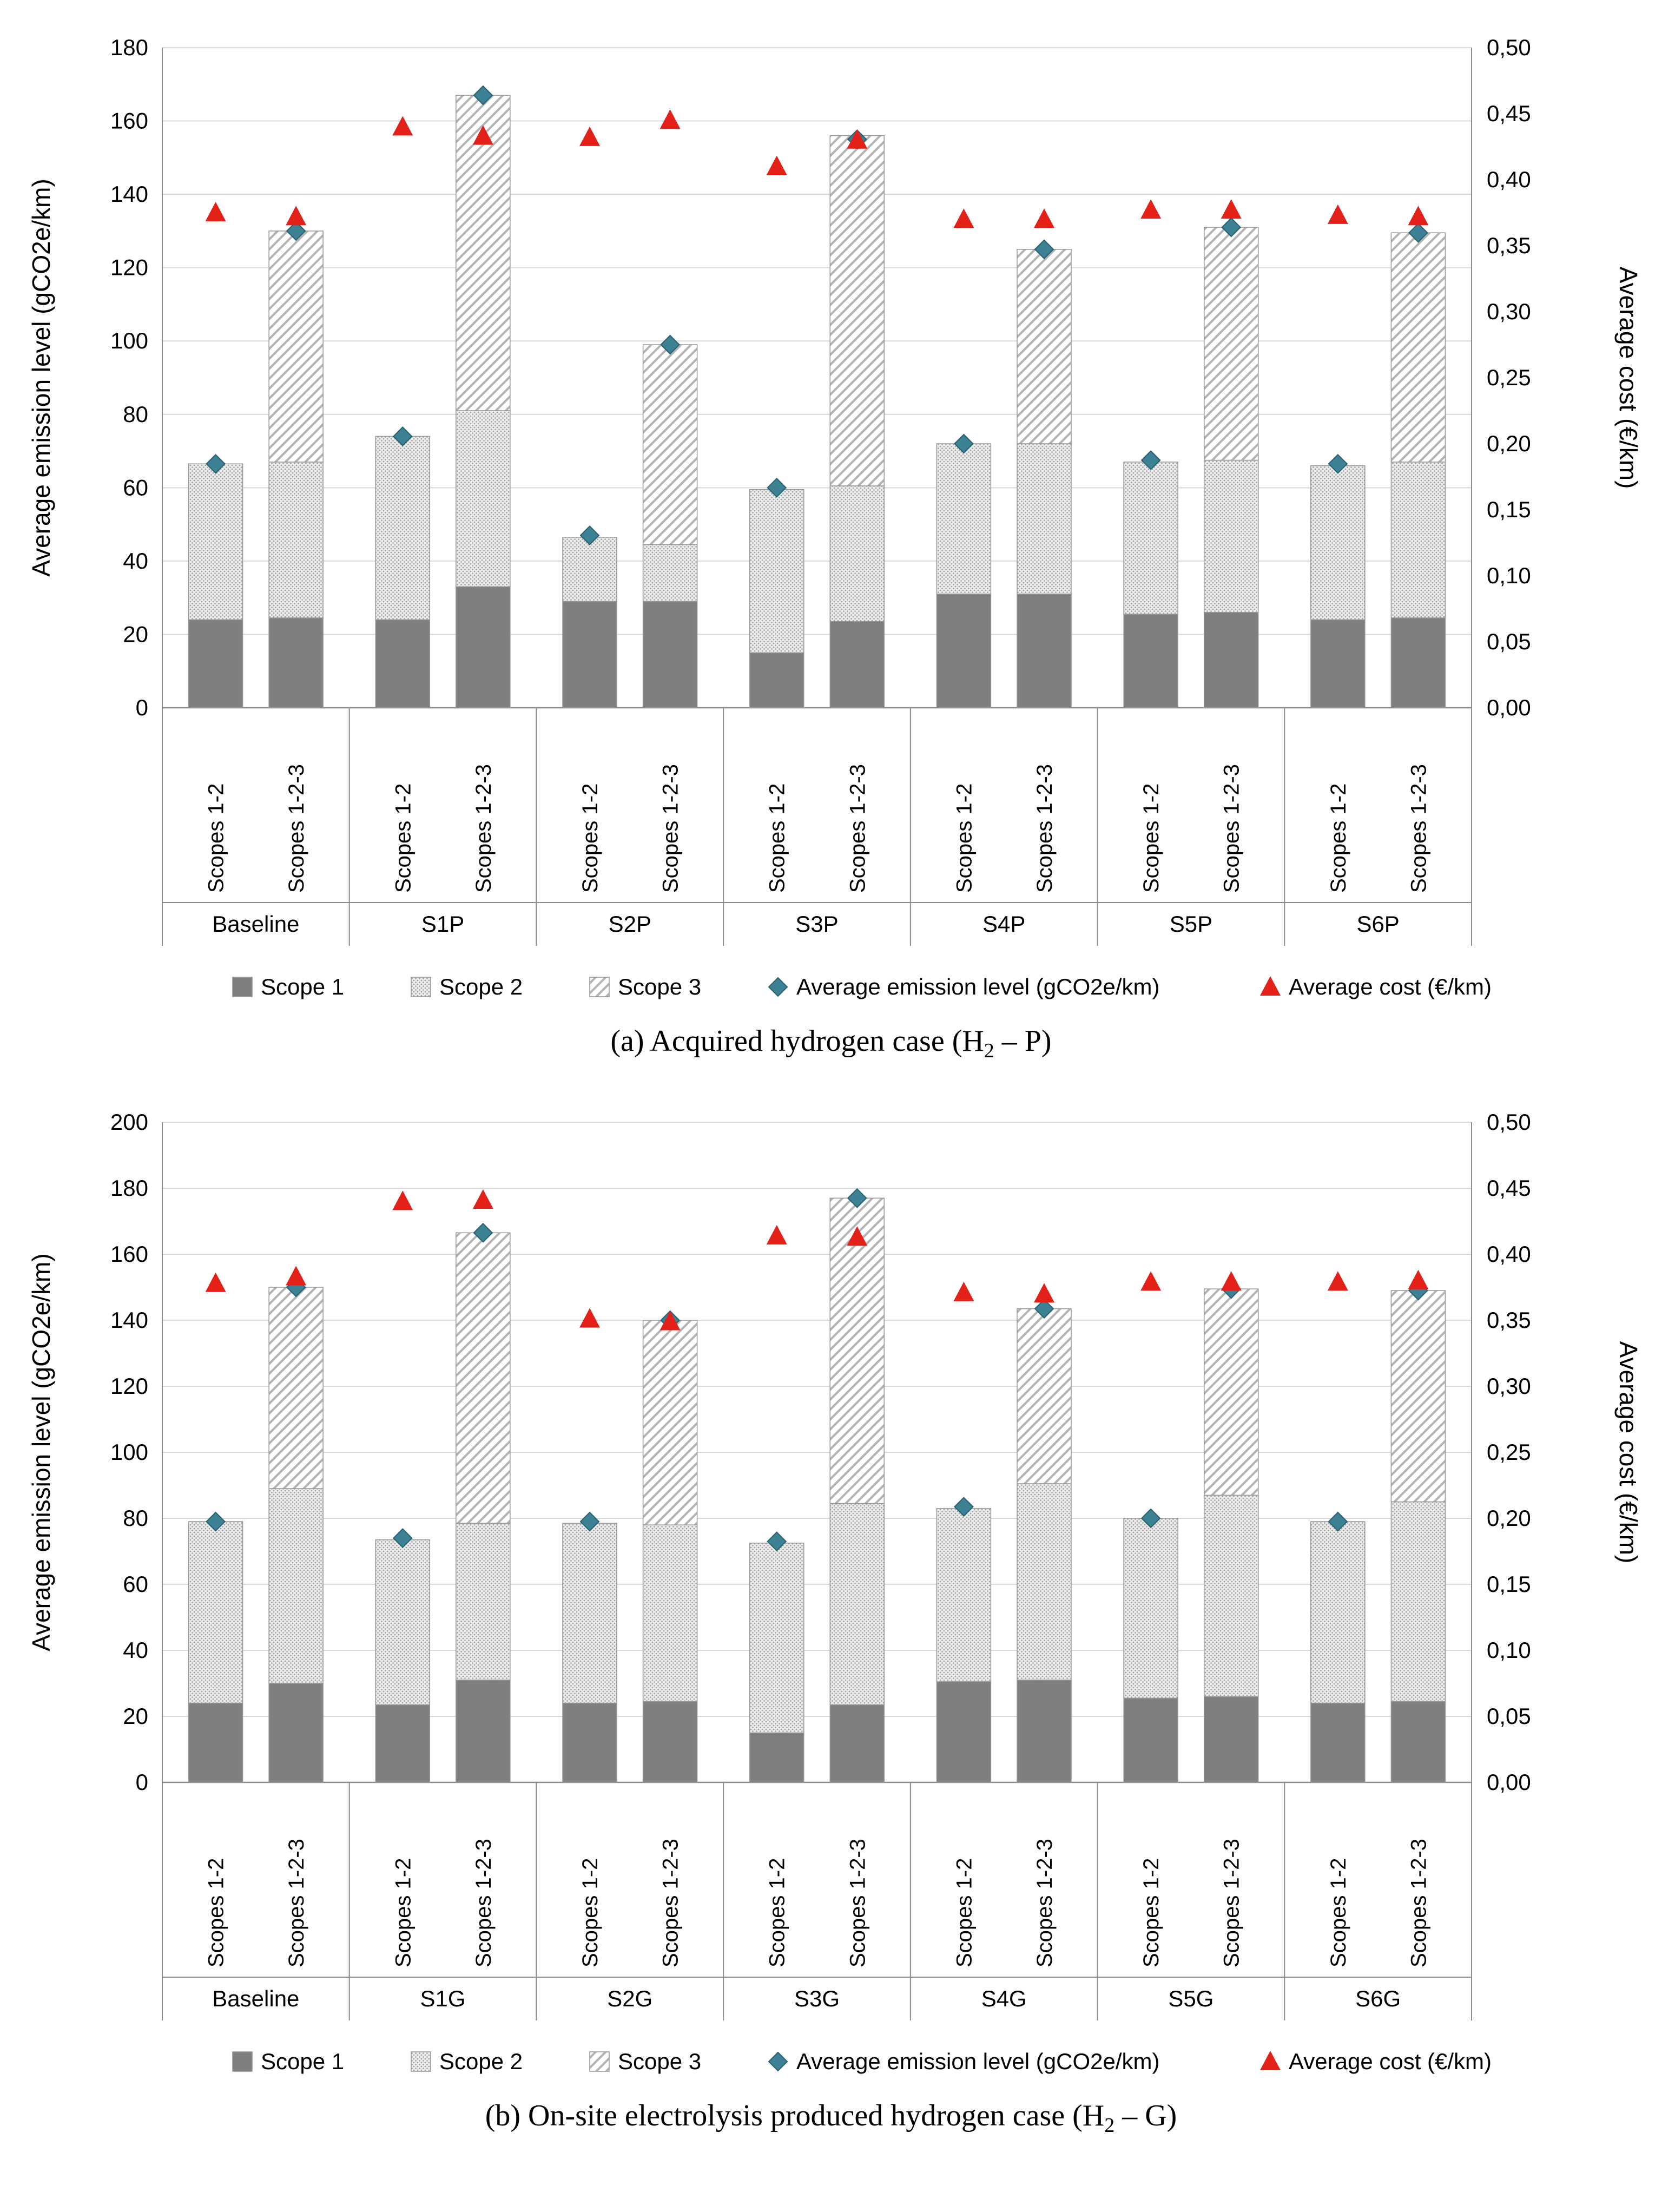  I want to click on group-label: S3P, so click(816, 924).